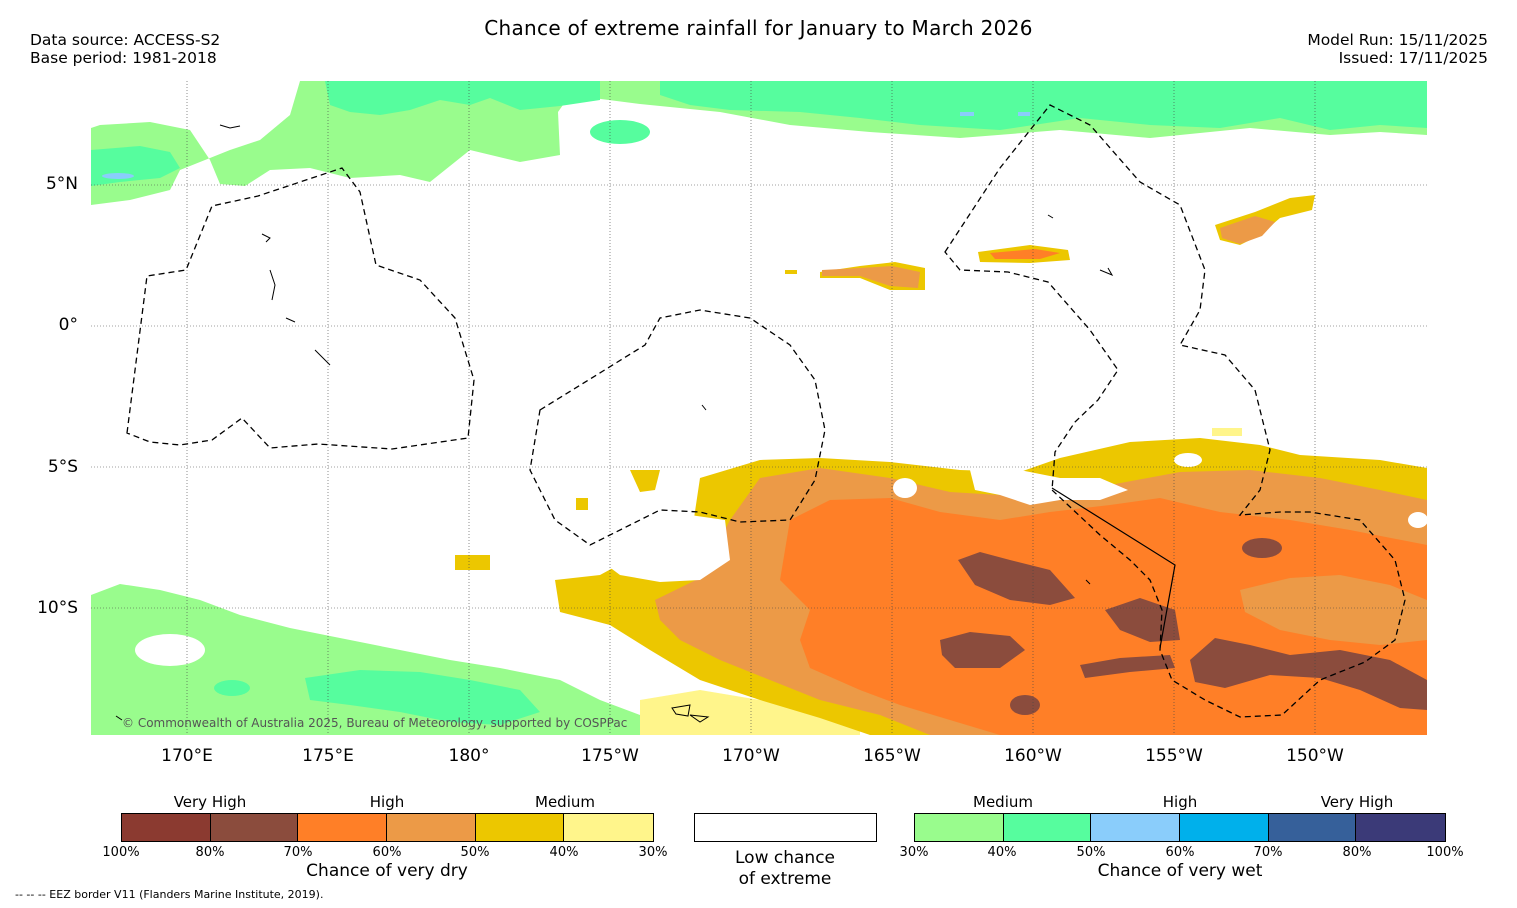 The image size is (1517, 908). I want to click on wet-legend-bar, so click(1180, 827).